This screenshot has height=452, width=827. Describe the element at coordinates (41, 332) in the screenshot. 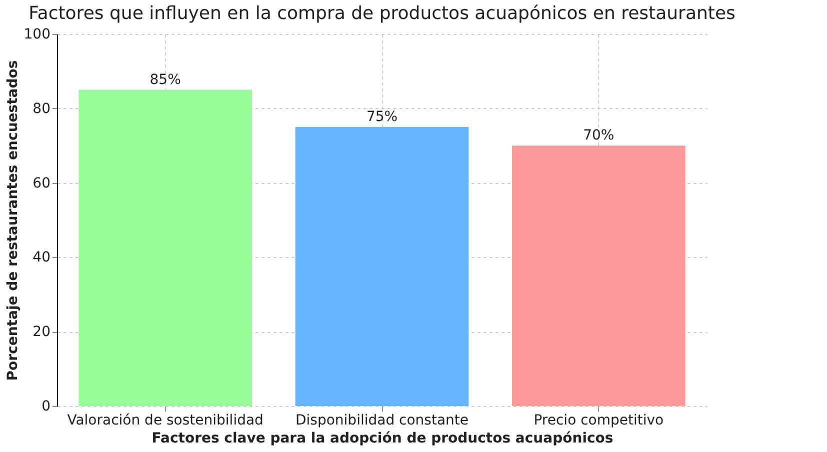

I see `y-tick-label: 20` at that location.